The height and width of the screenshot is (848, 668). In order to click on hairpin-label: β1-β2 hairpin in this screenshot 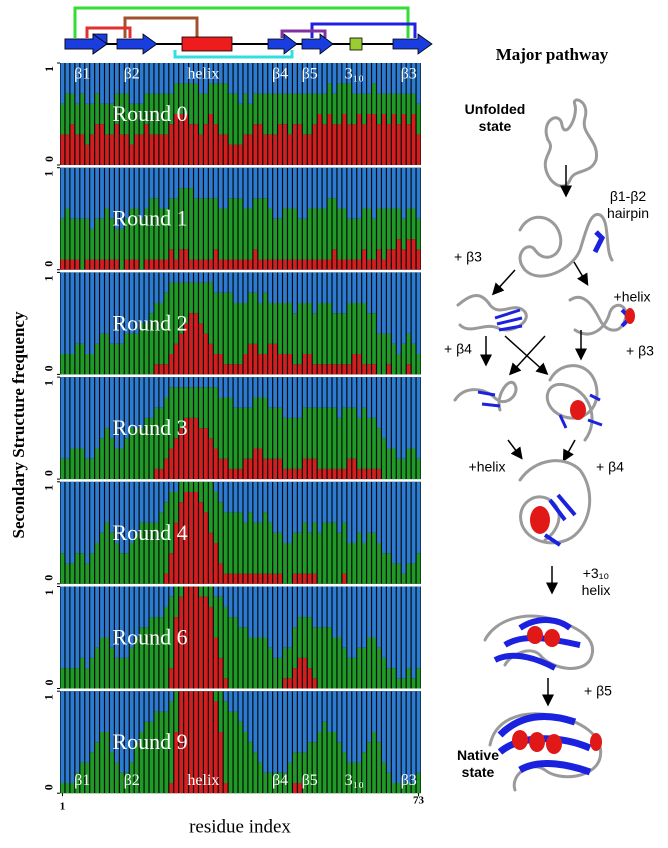, I will do `click(628, 204)`.